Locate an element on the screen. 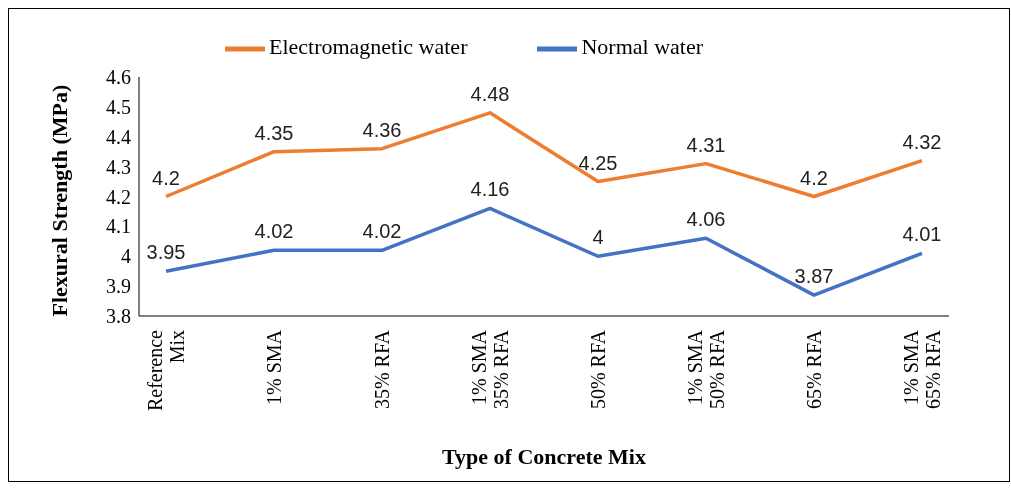  data-label: 4.01 is located at coordinates (922, 234).